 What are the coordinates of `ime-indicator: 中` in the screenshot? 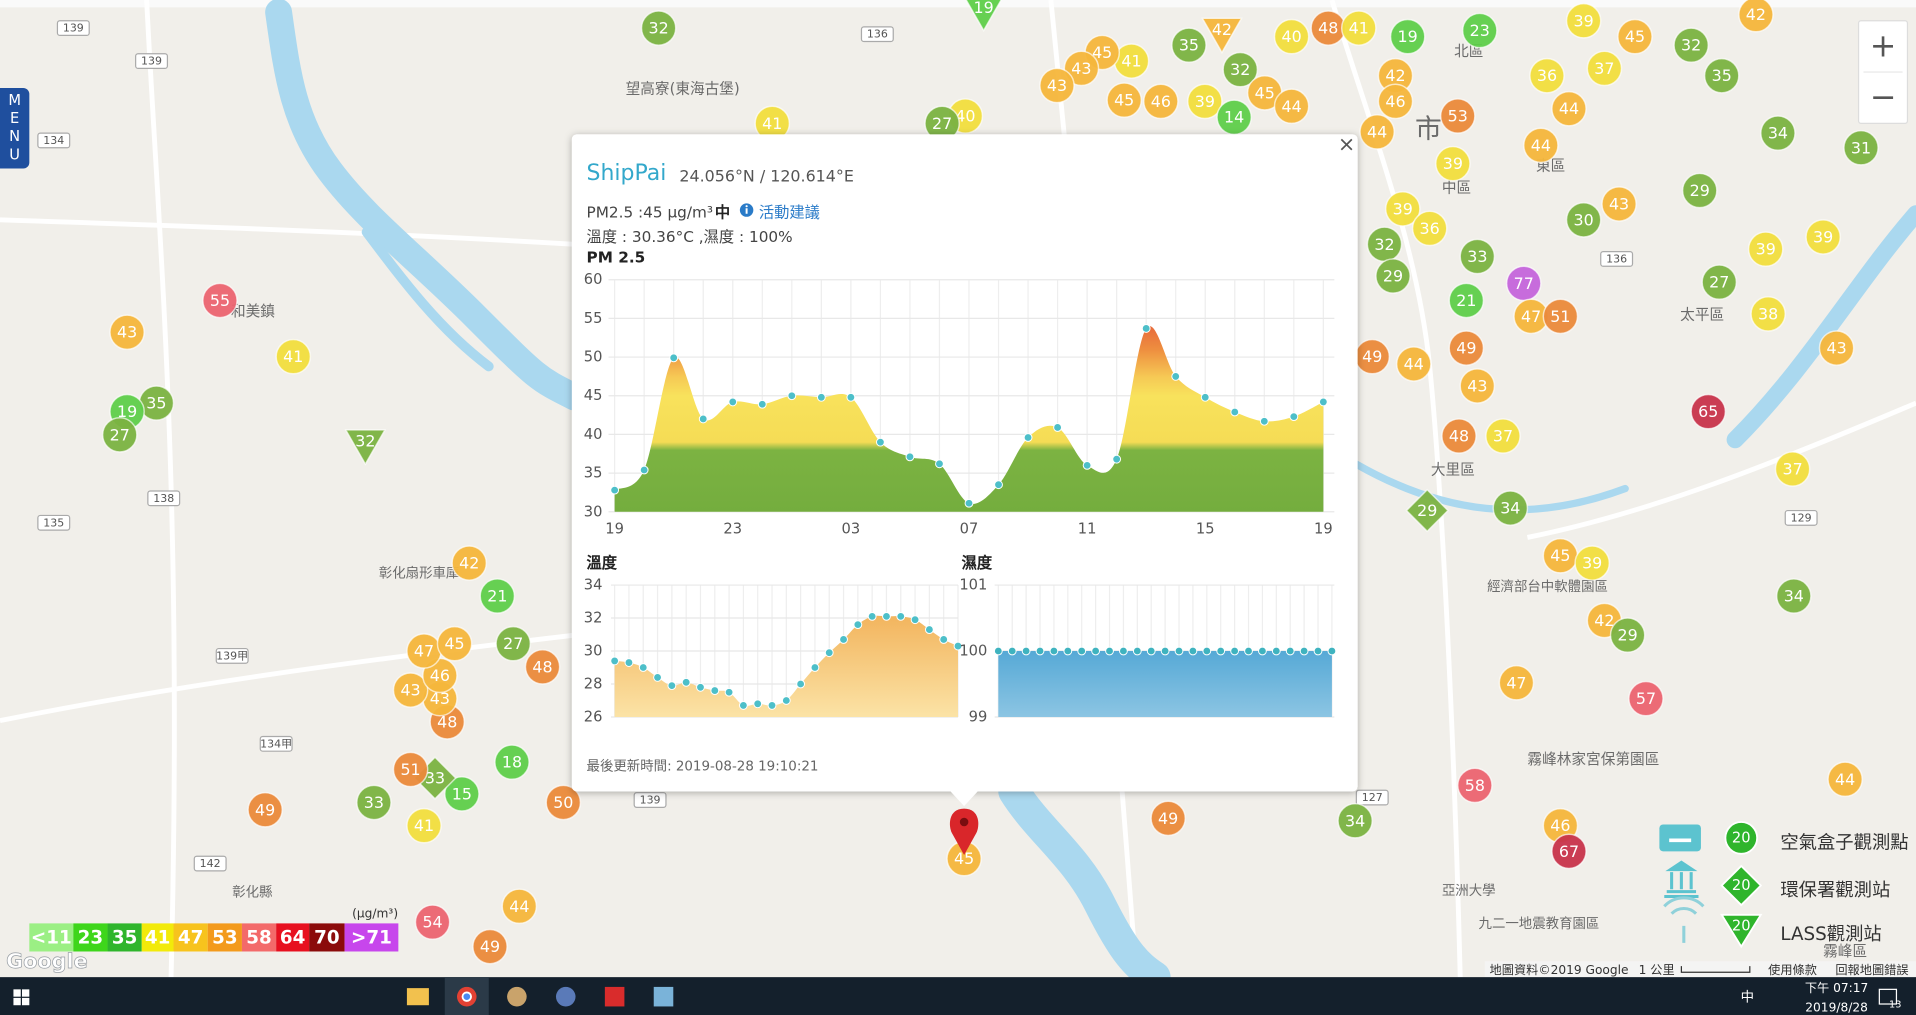 It's located at (1747, 997).